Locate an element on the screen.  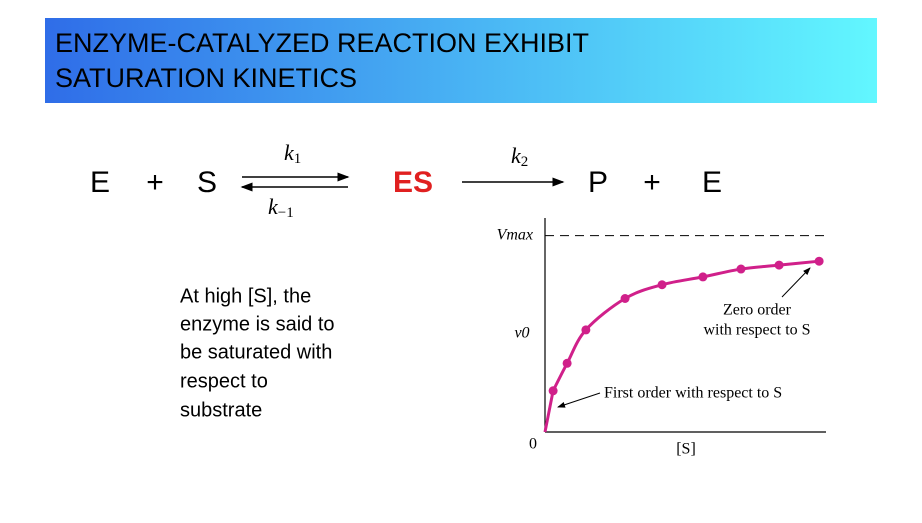
equation: E + S k1 k−1 ES k2 P + E is located at coordinates (406, 180).